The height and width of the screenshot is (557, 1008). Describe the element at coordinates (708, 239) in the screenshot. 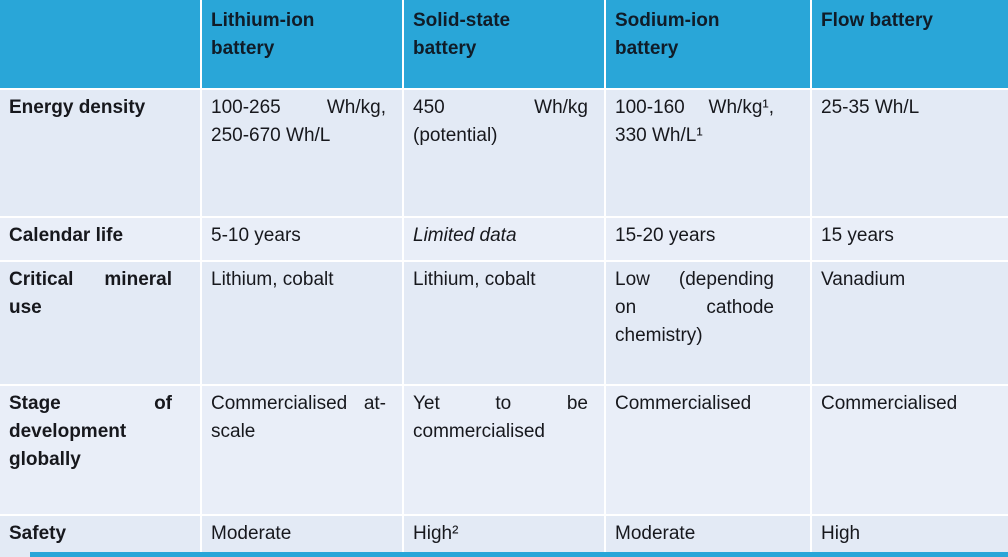

I see `cell-calendar-life-sodium-ion: 15-20 years` at that location.